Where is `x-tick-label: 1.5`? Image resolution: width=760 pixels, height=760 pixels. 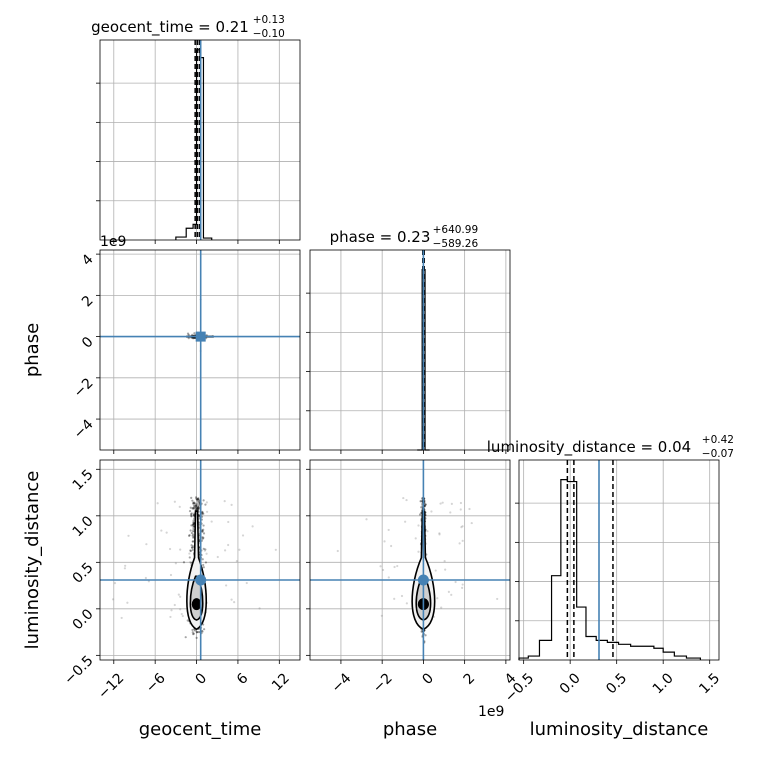
x-tick-label: 1.5 is located at coordinates (709, 683).